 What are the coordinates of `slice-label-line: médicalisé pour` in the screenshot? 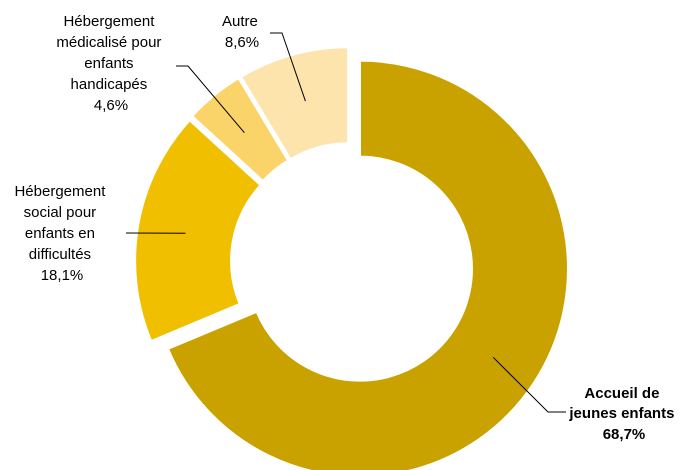 It's located at (108, 42).